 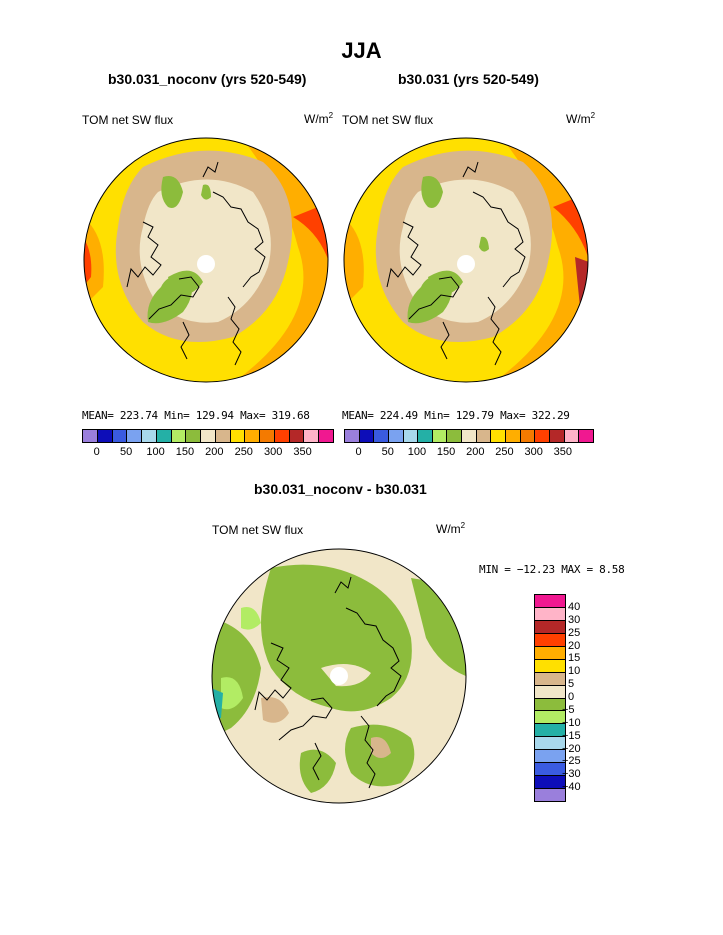 I want to click on diff-colorbar, so click(x=550, y=698).